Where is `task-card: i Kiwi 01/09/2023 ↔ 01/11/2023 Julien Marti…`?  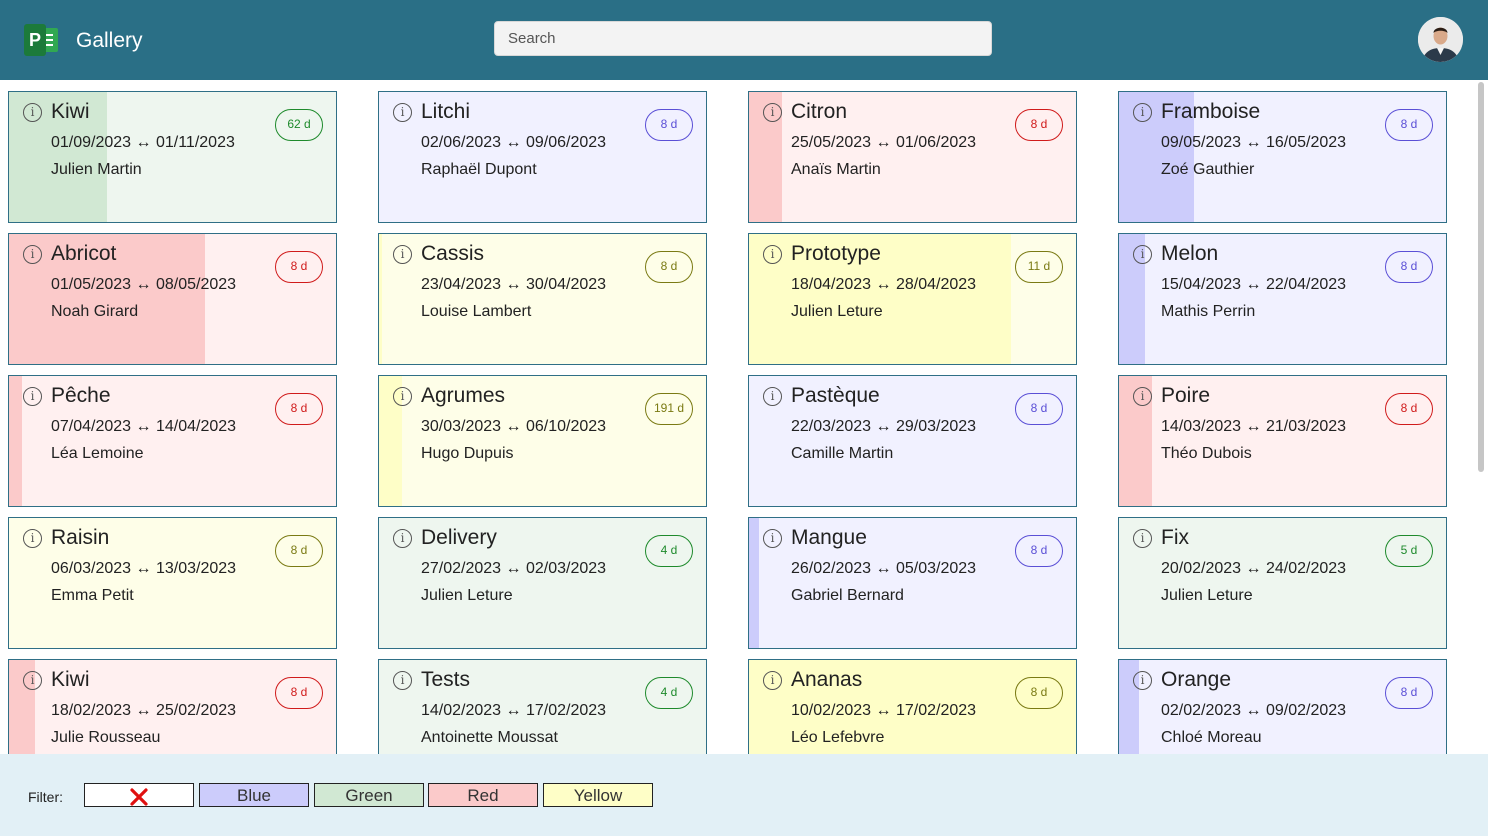
task-card: i Kiwi 01/09/2023 ↔ 01/11/2023 Julien Marti… is located at coordinates (172, 157).